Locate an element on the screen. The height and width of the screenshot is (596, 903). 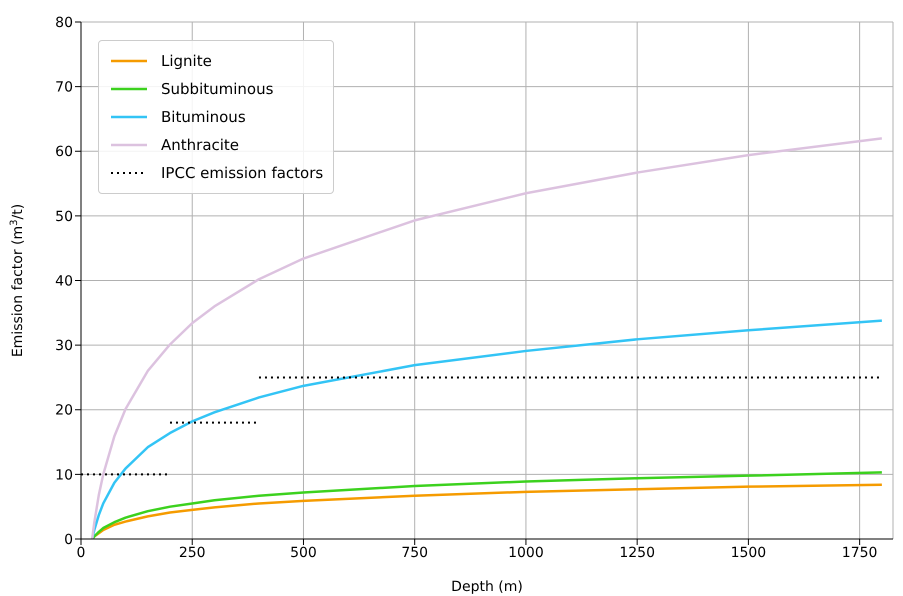
y-tick-label: 40 is located at coordinates (64, 281).